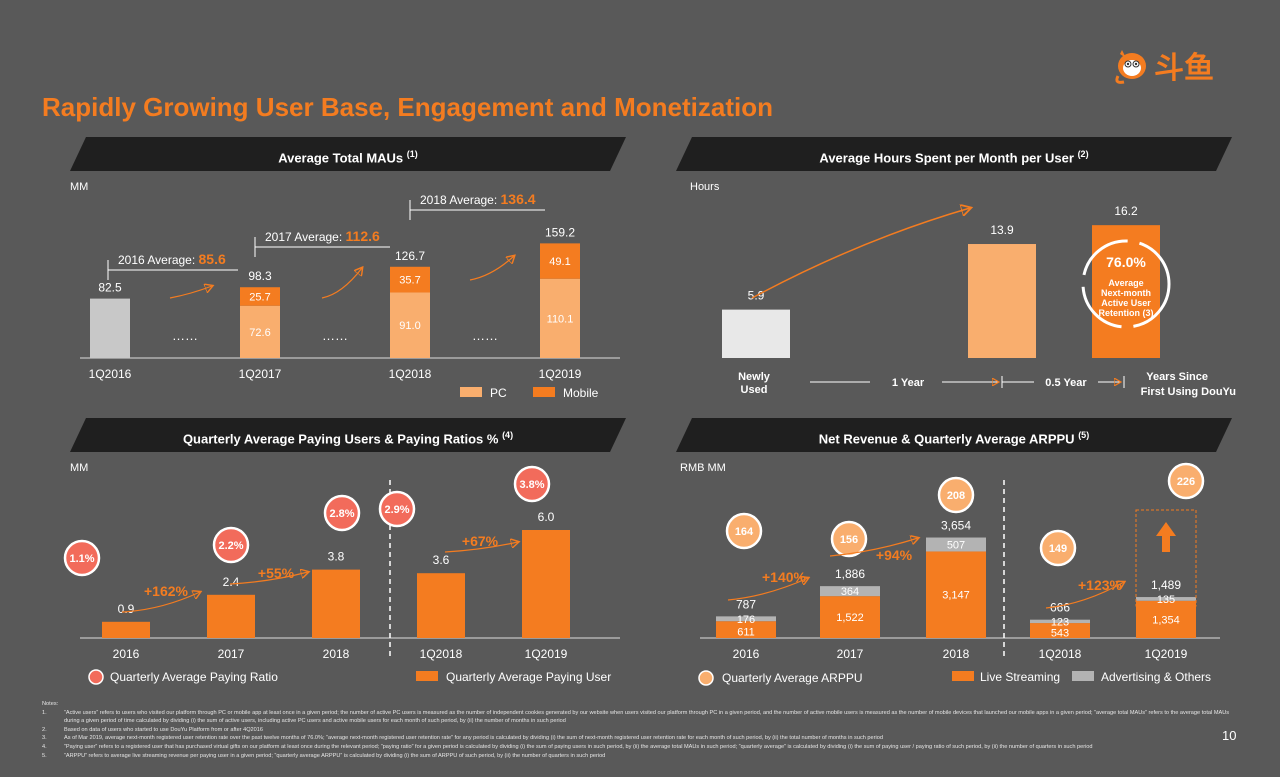  I want to click on retention-caption-line: Next-month, so click(1126, 293).